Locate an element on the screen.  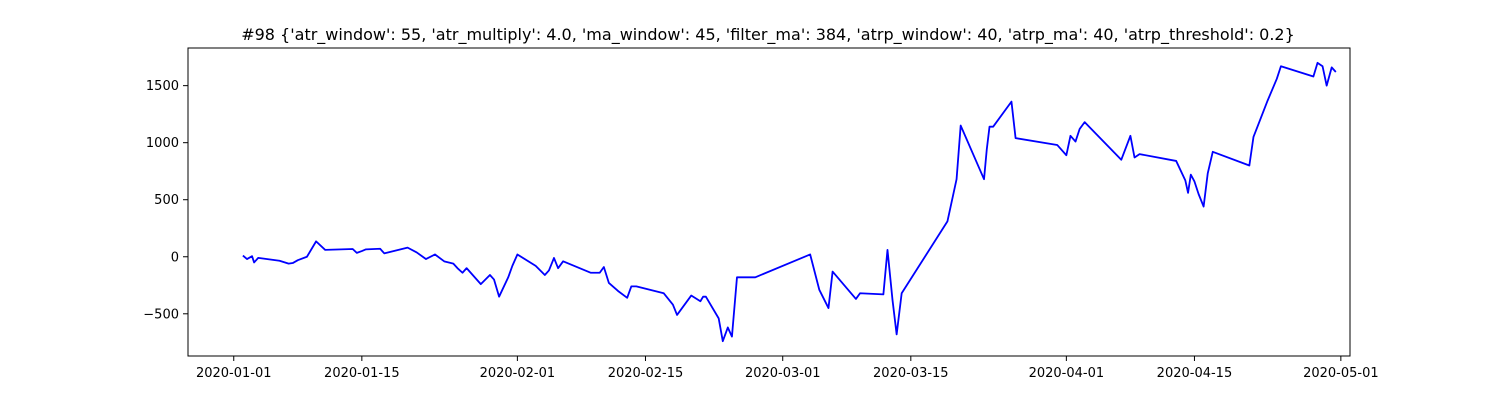
x-tick-label: 2020-05-01 is located at coordinates (1341, 373).